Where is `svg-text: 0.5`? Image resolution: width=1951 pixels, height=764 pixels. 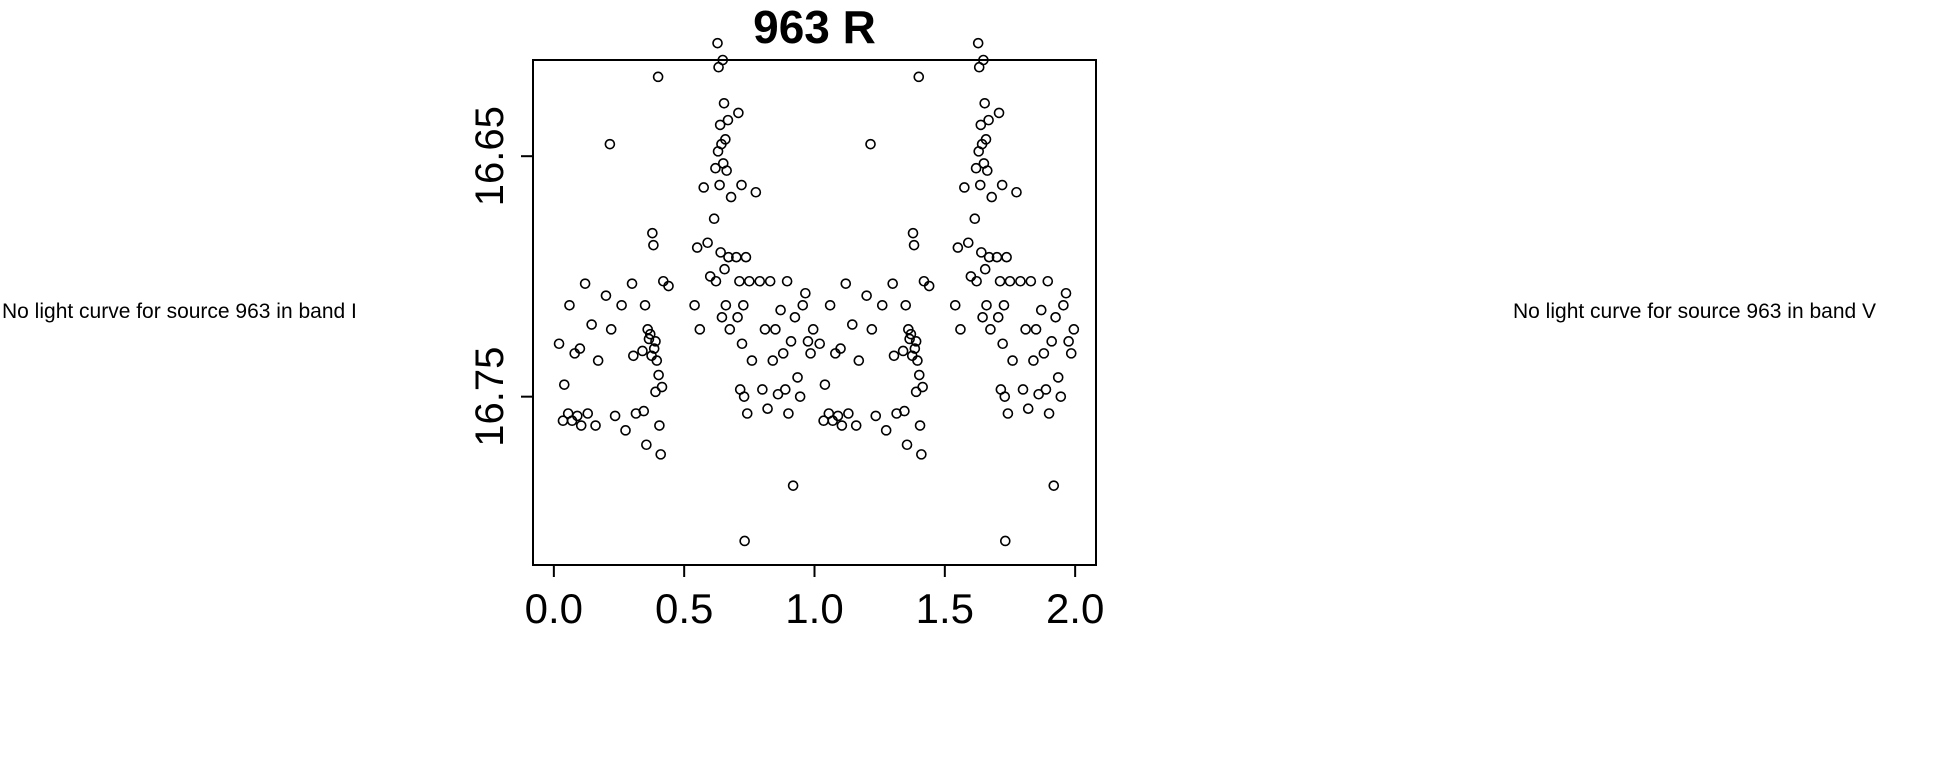 svg-text: 0.5 is located at coordinates (684, 608).